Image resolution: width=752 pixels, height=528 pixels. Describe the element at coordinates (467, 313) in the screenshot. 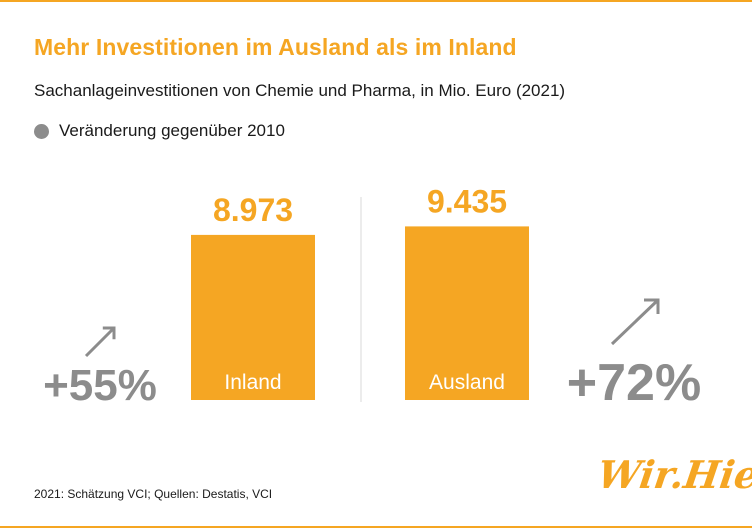

I see `bar-ausland` at that location.